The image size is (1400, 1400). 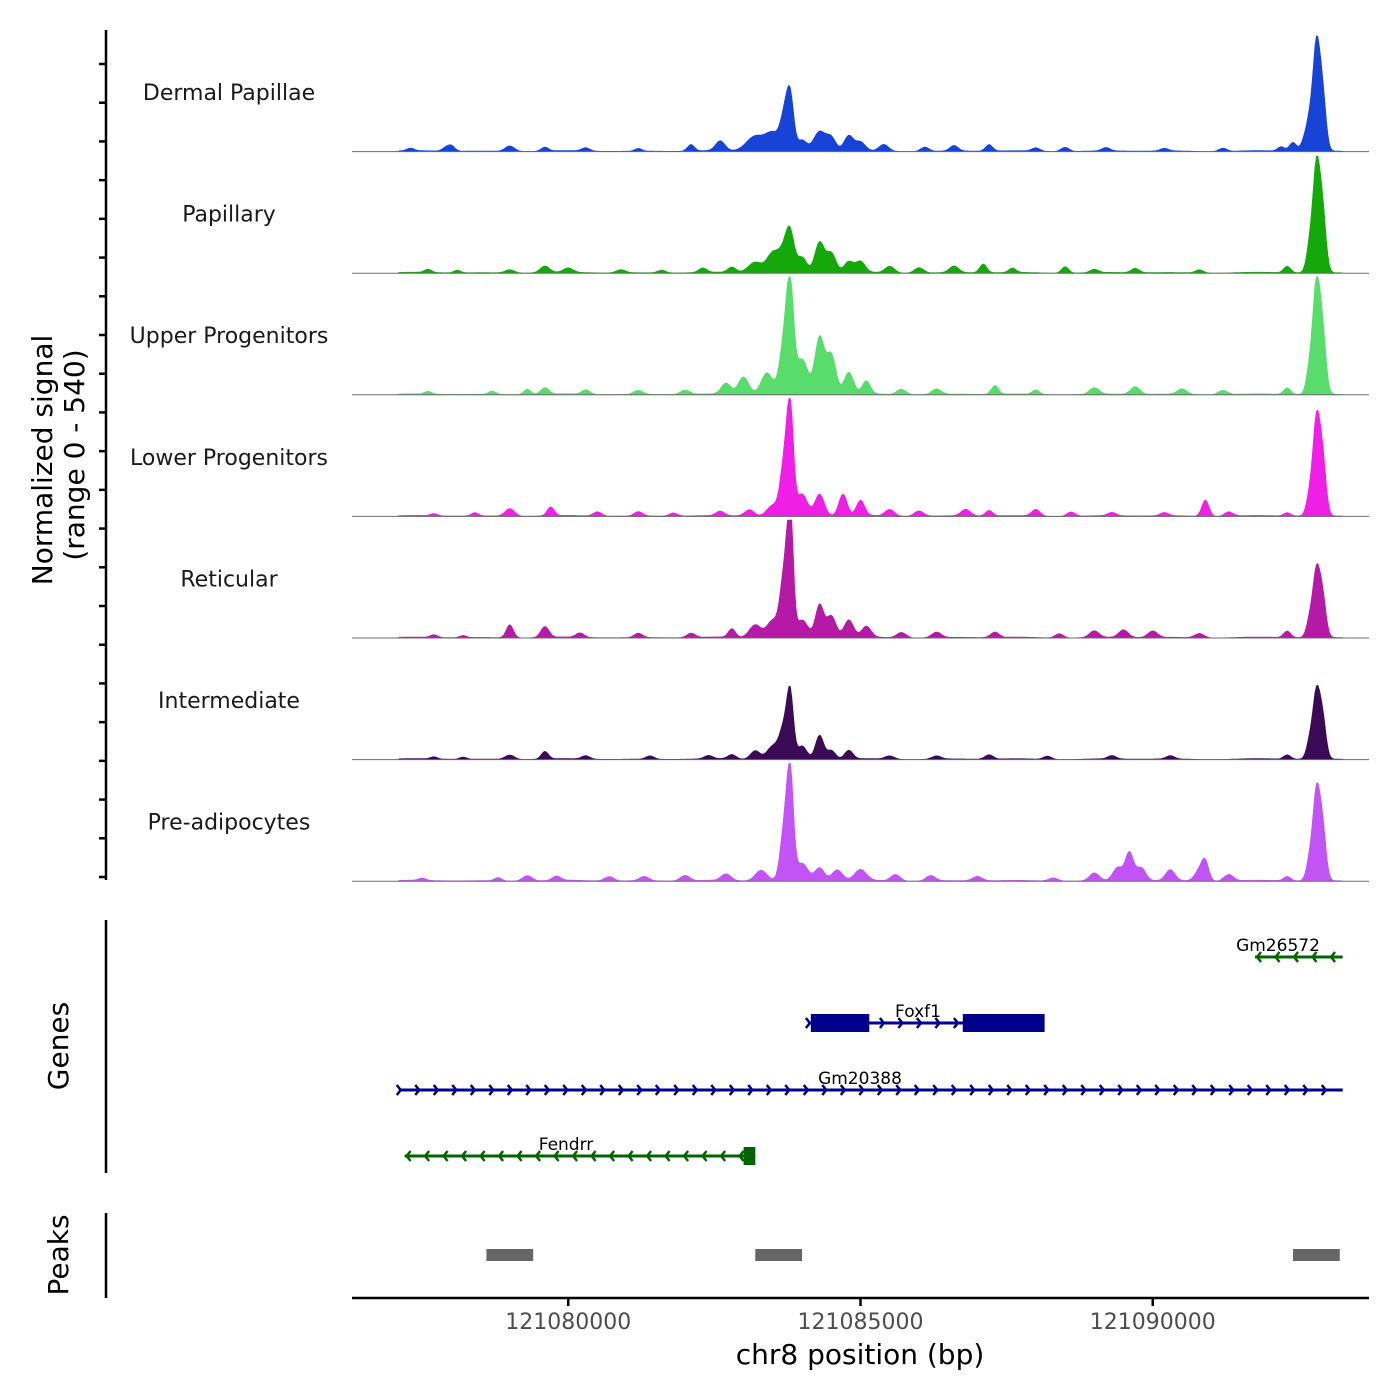 I want to click on x-ticks: 121080000 121085000 121090000, so click(x=860, y=1316).